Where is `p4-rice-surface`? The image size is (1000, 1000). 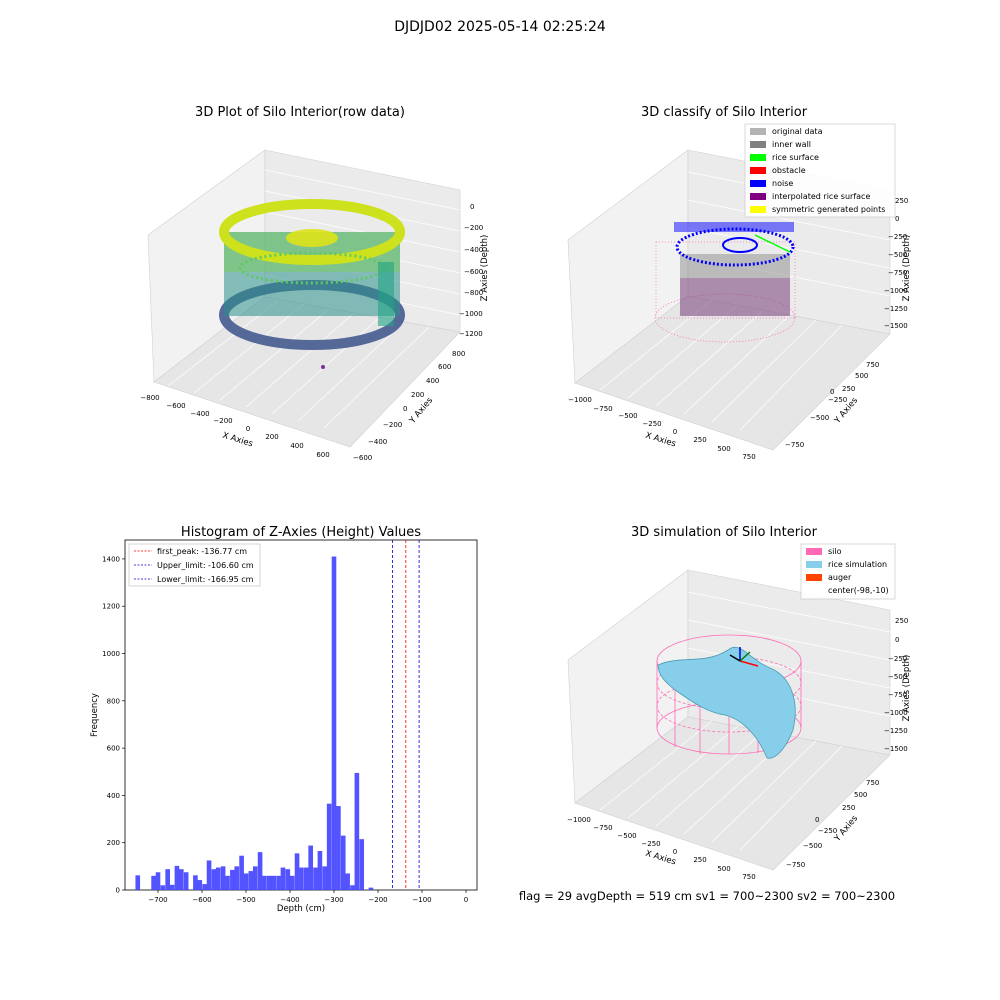 p4-rice-surface is located at coordinates (726, 703).